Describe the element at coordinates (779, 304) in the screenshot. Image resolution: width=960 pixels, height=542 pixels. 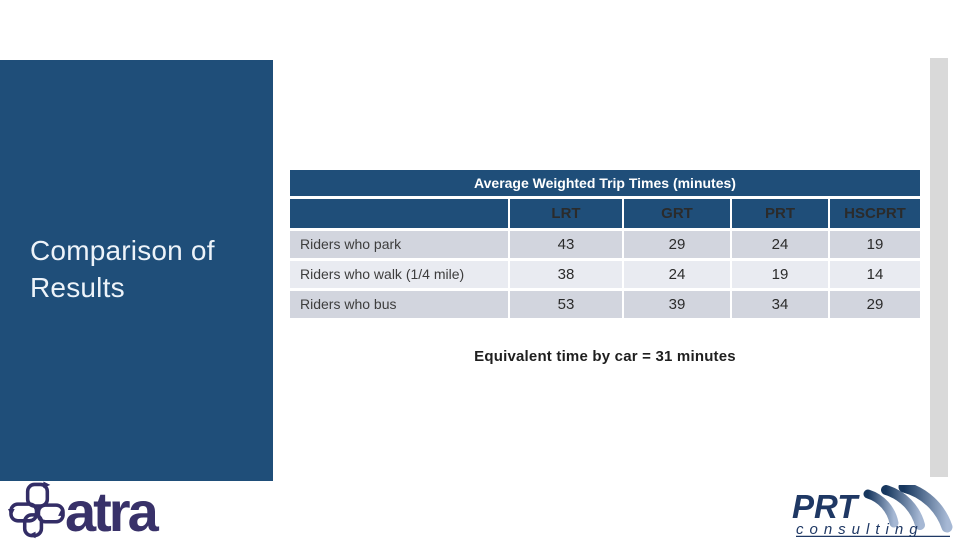
I see `cell-value: 34` at that location.